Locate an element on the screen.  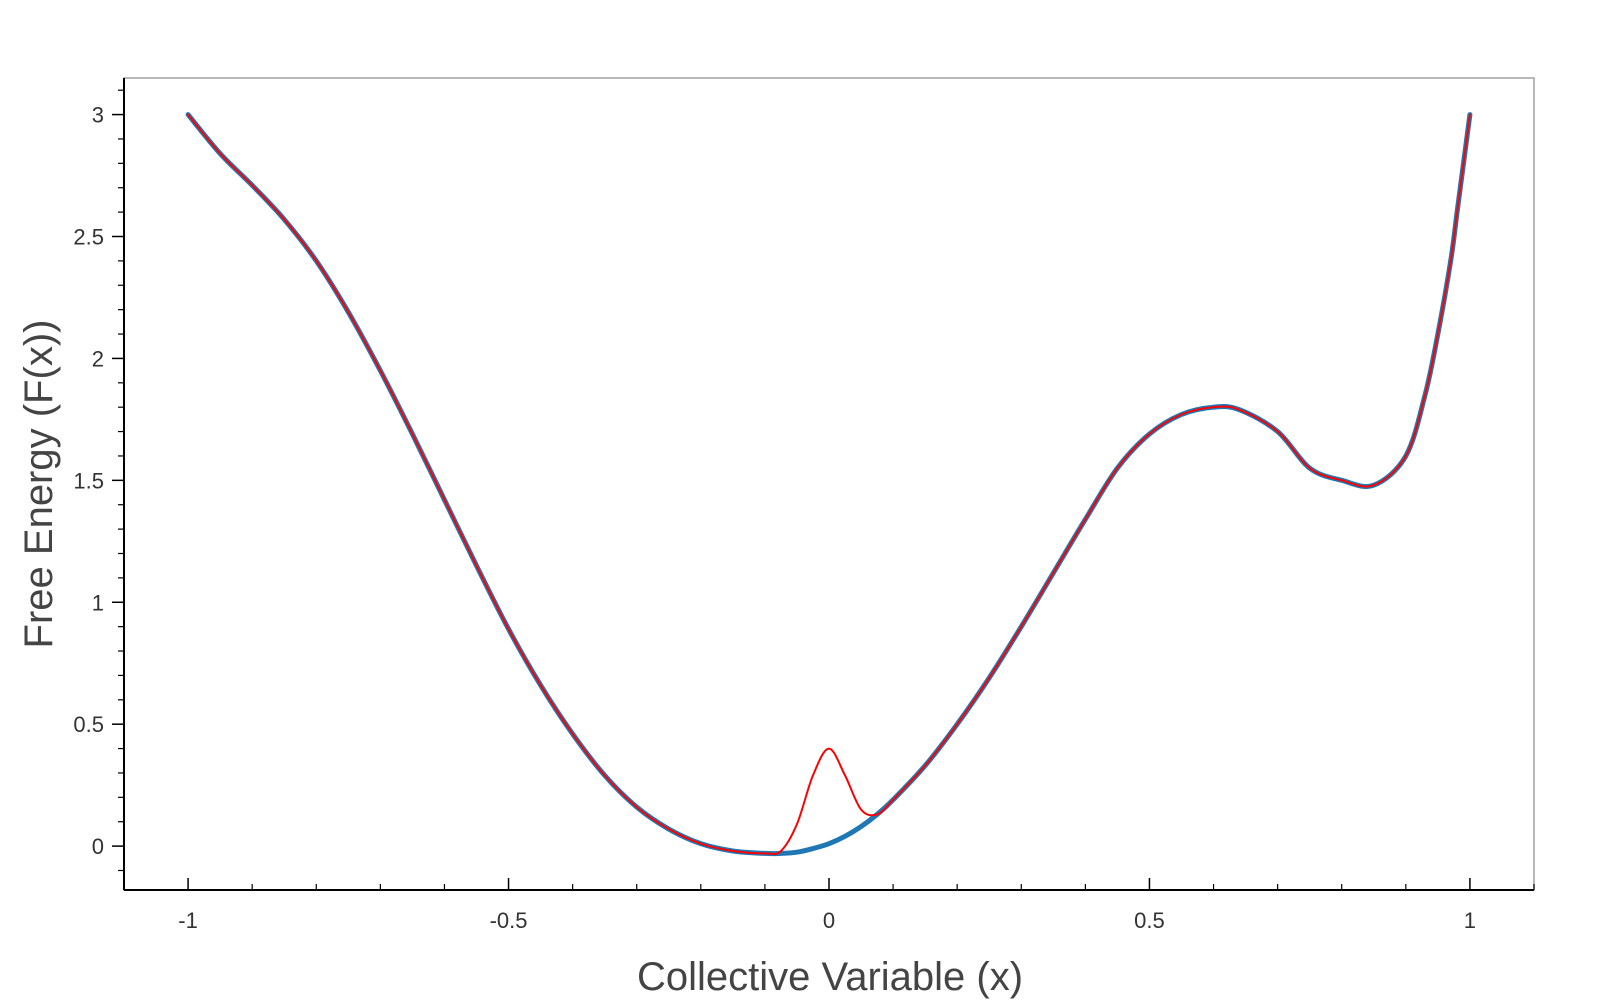
y-tick-label: 2 is located at coordinates (98, 358).